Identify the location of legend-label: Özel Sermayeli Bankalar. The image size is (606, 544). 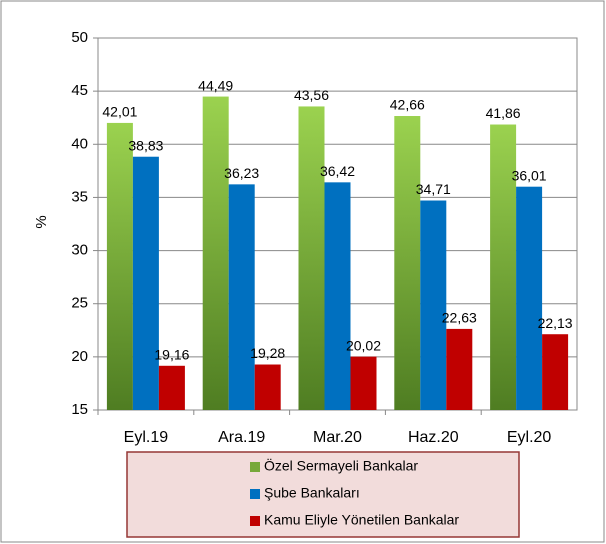
(341, 465).